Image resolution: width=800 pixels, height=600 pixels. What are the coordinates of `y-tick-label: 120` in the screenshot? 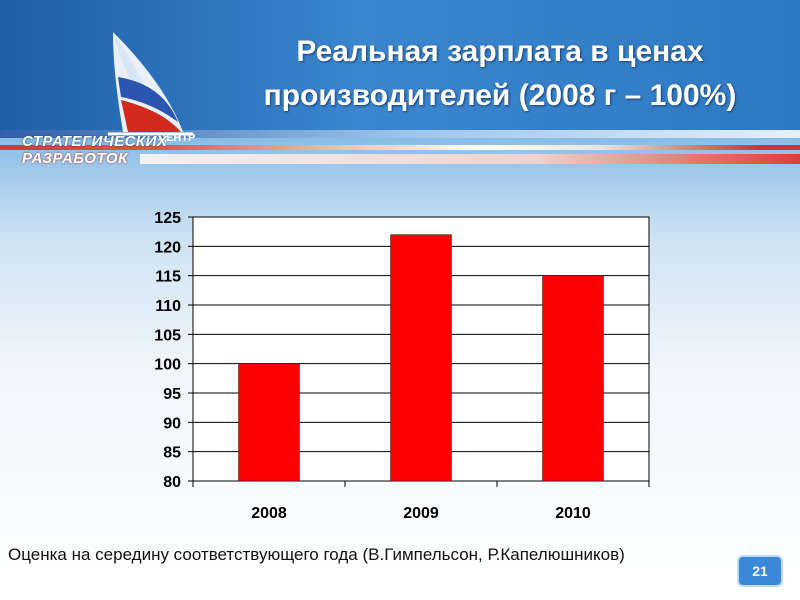 It's located at (167, 247).